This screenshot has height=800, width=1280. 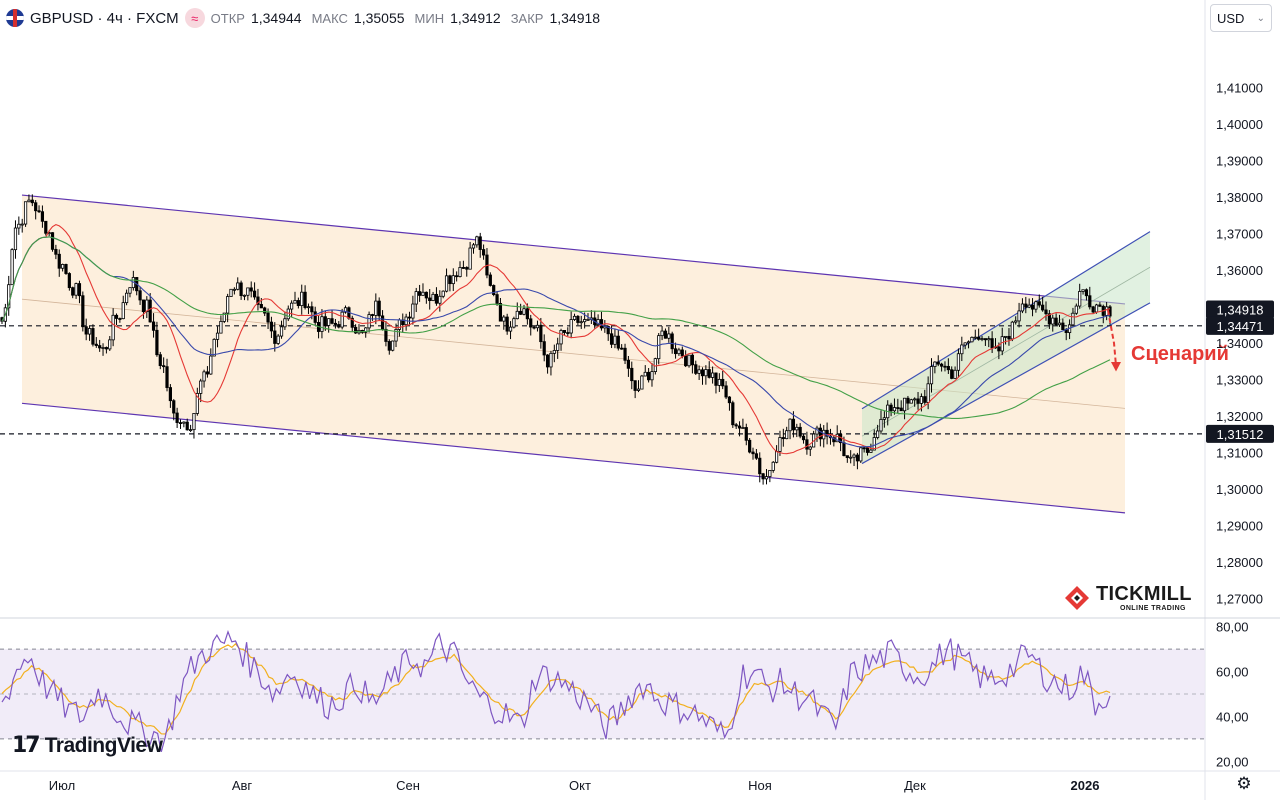 I want to click on price-tick-label-11: 1,29000, so click(x=1239, y=526).